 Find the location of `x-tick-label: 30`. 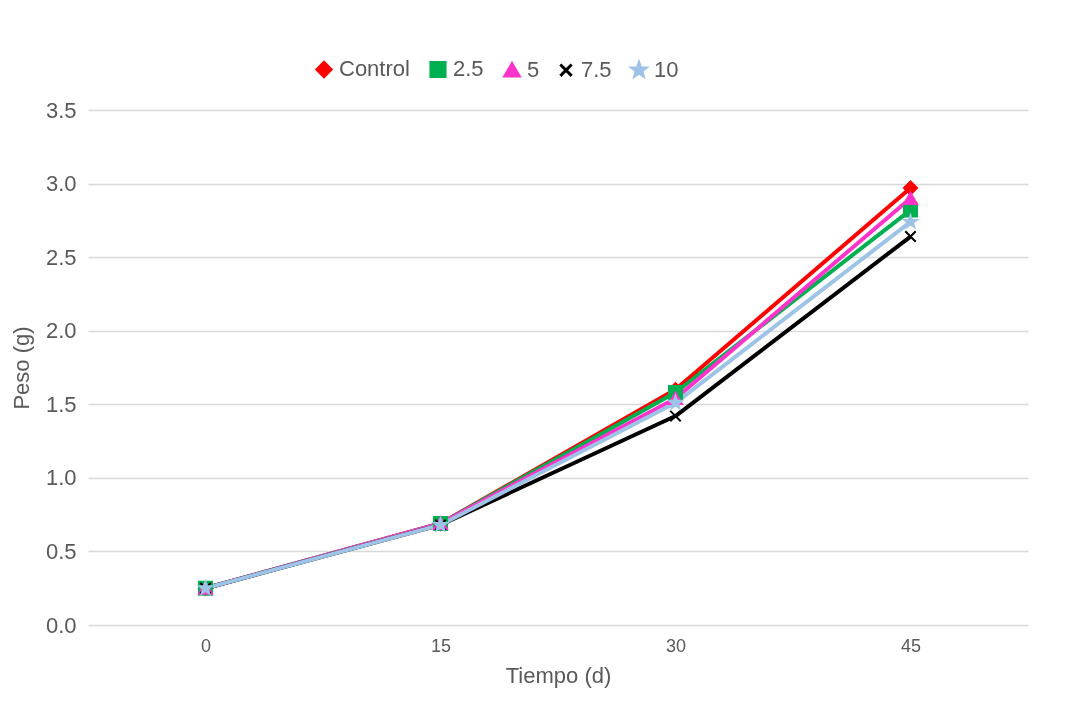

x-tick-label: 30 is located at coordinates (676, 645).